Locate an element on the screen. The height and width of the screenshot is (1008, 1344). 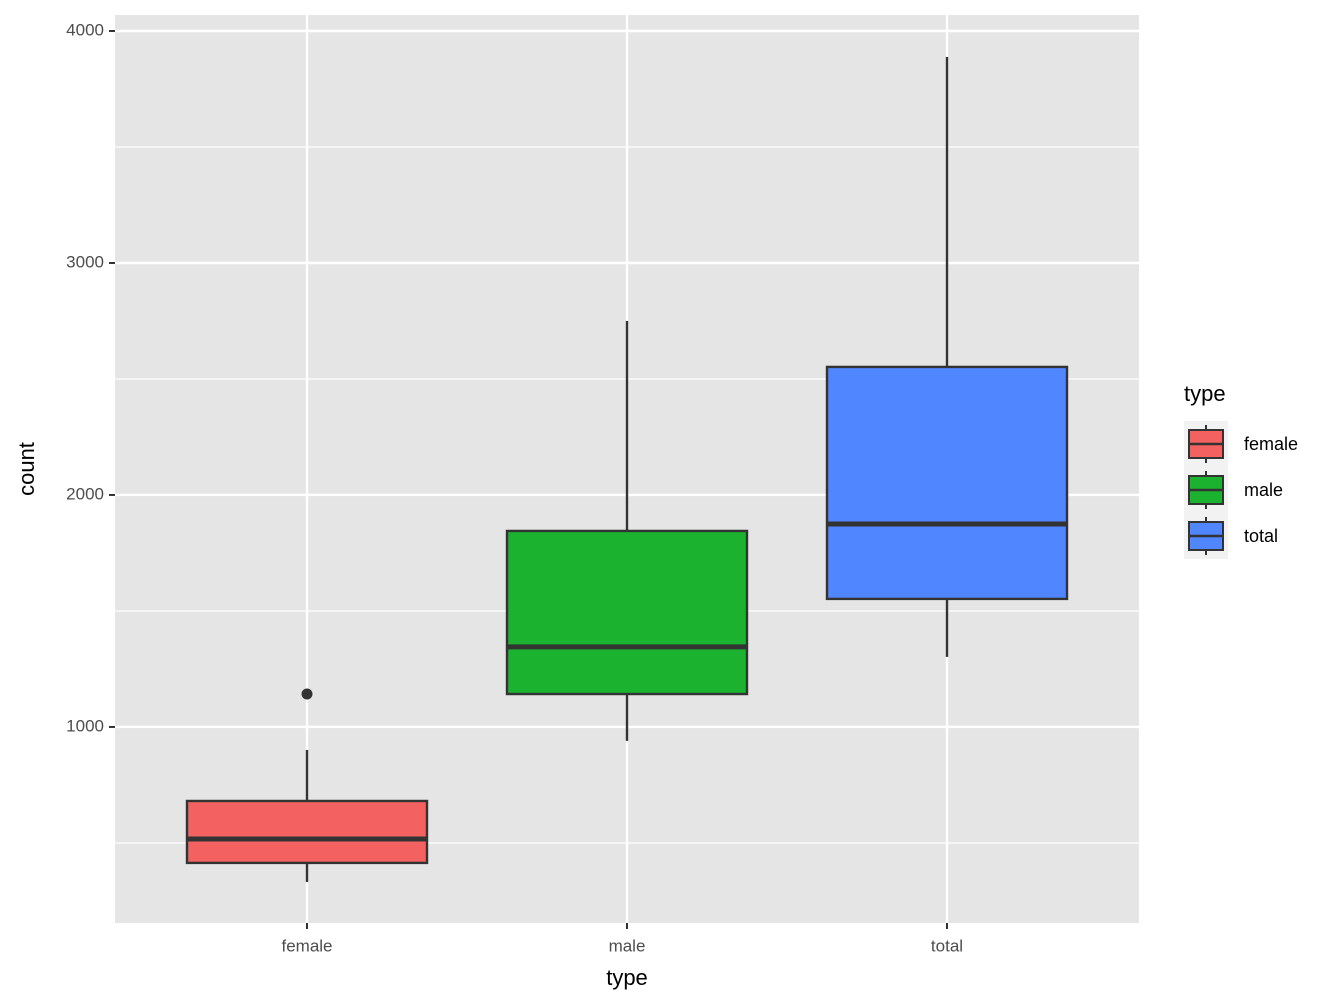
legend-label: total is located at coordinates (1261, 536).